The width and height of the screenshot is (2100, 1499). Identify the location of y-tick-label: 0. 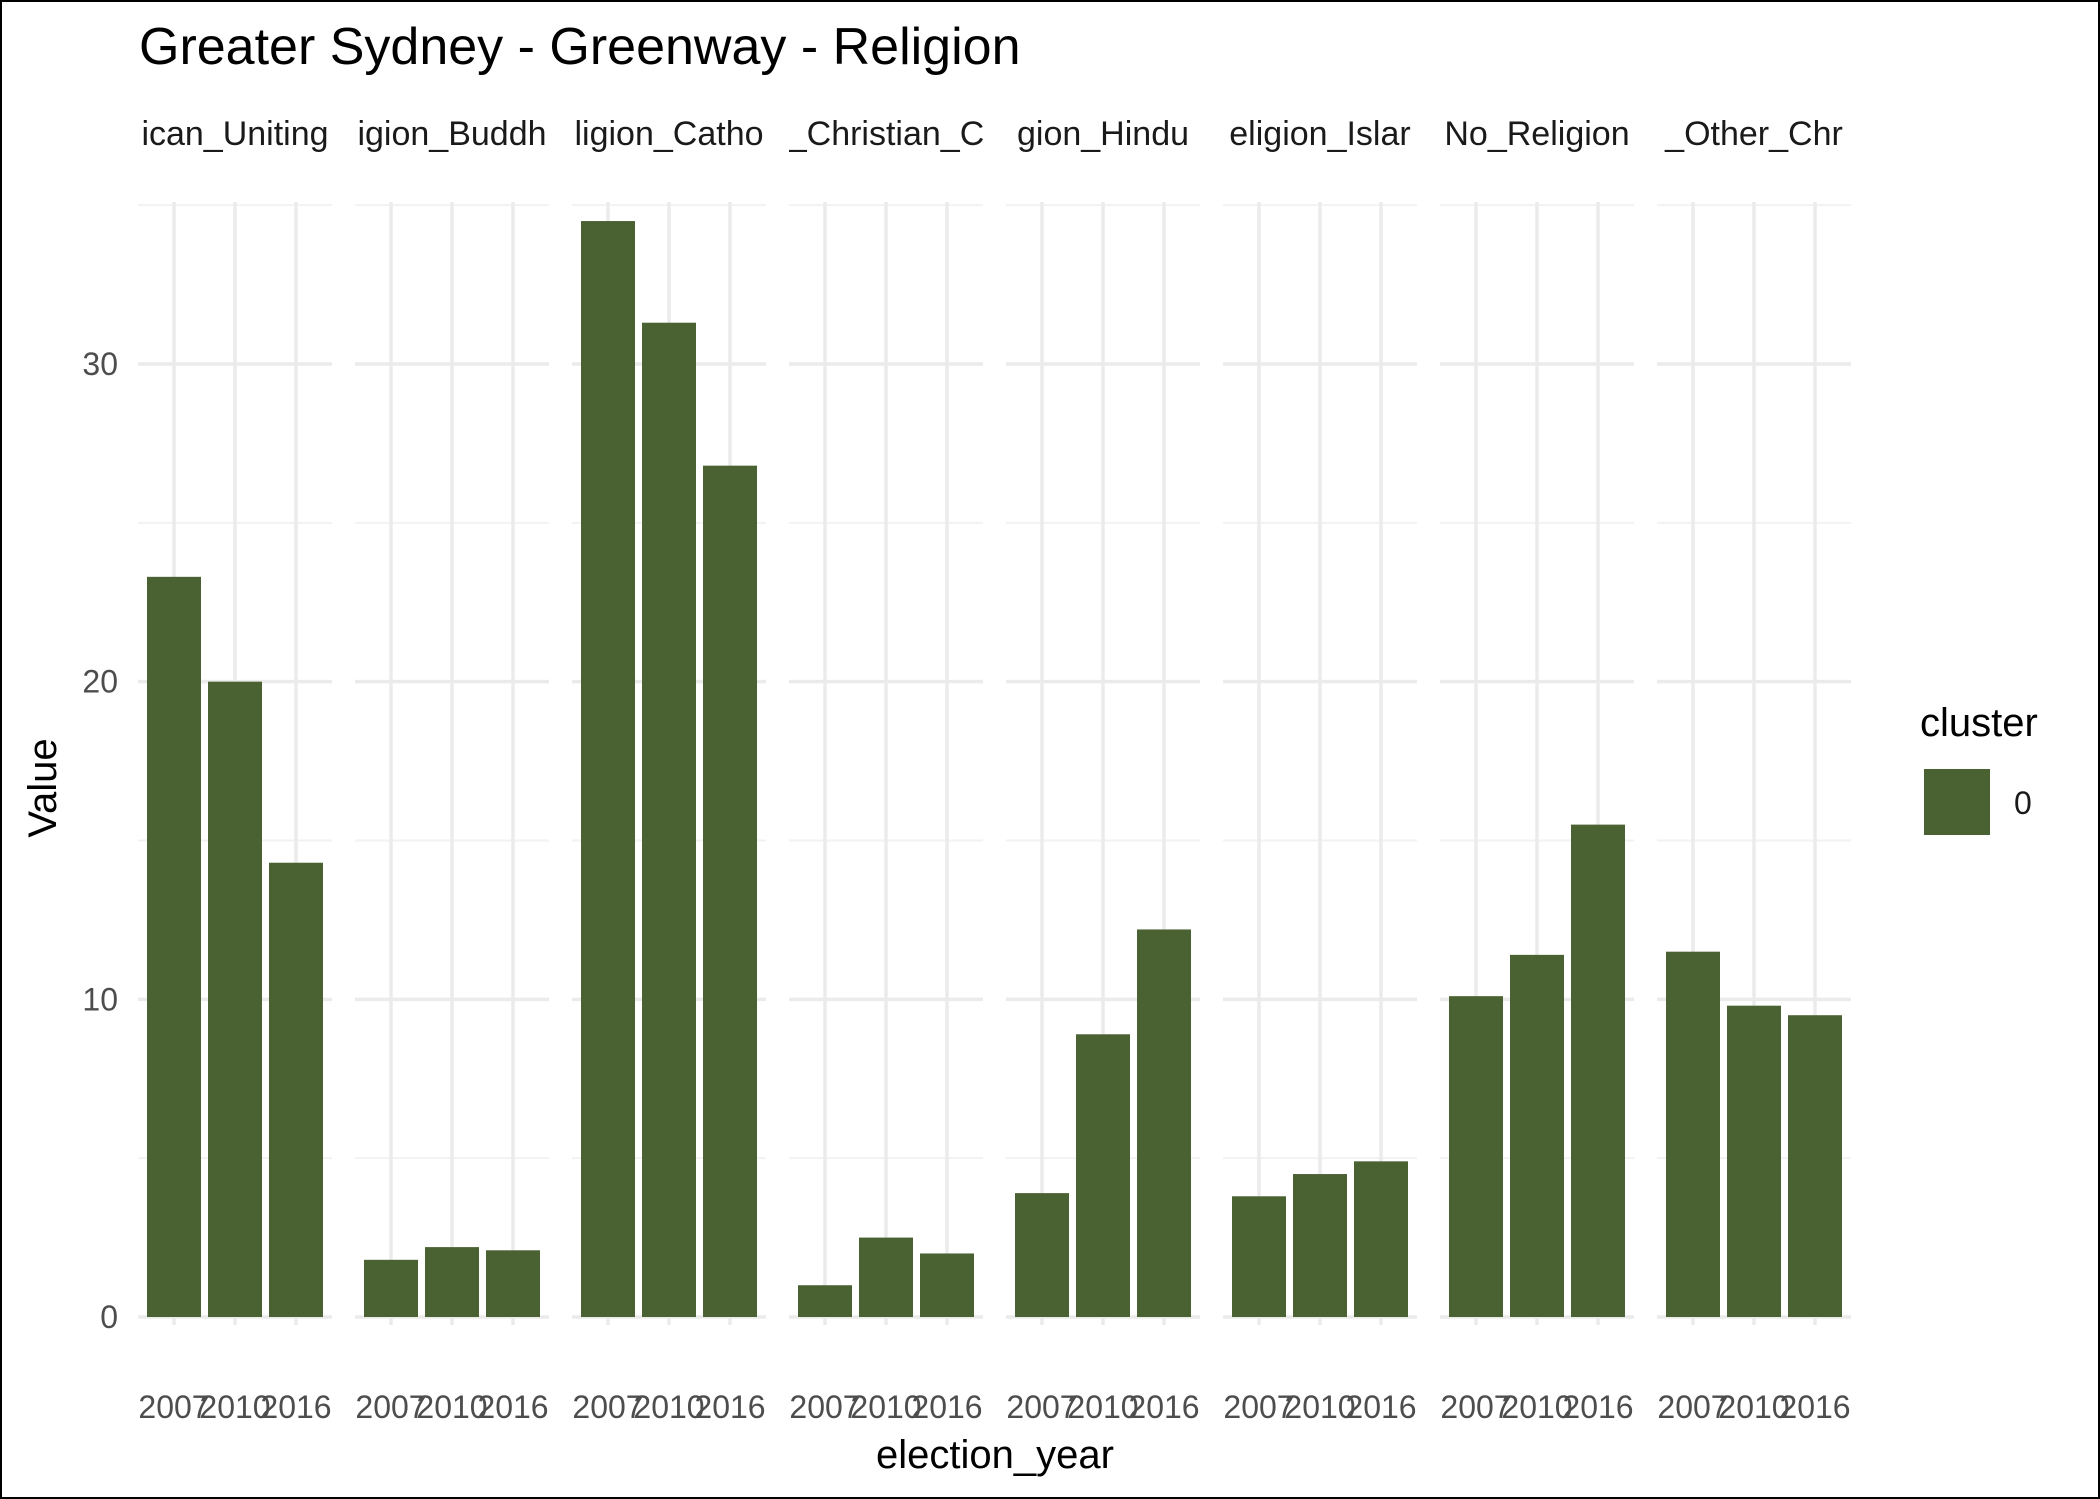
(109, 1317).